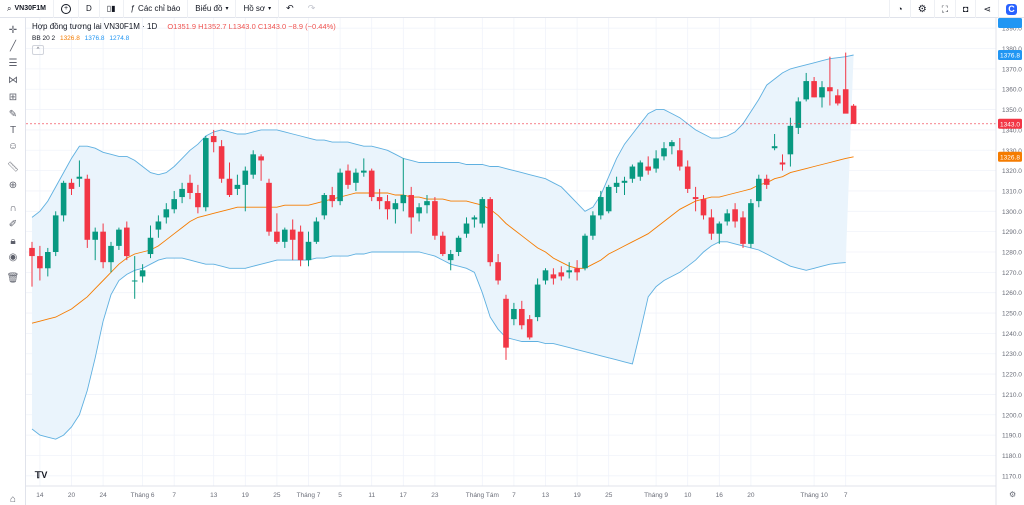 The image size is (1024, 505). What do you see at coordinates (656, 495) in the screenshot?
I see `time-tick-label: Tháng 9` at bounding box center [656, 495].